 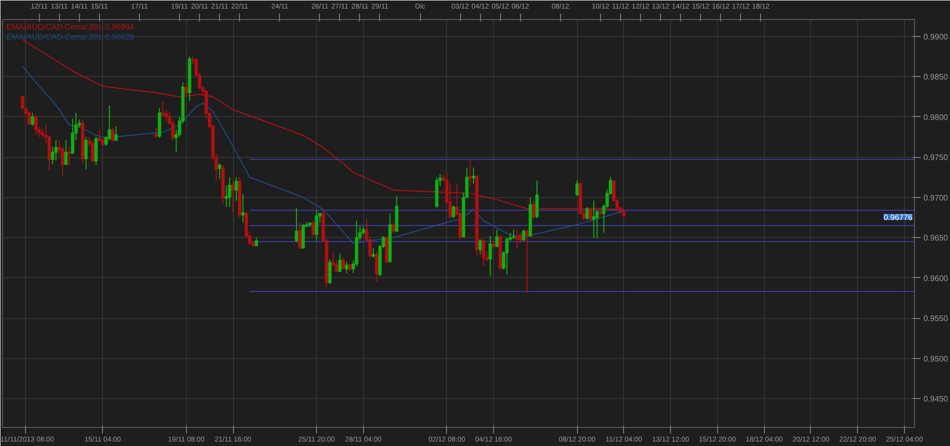 I want to click on y-tick-label: 0.9500, so click(x=936, y=359).